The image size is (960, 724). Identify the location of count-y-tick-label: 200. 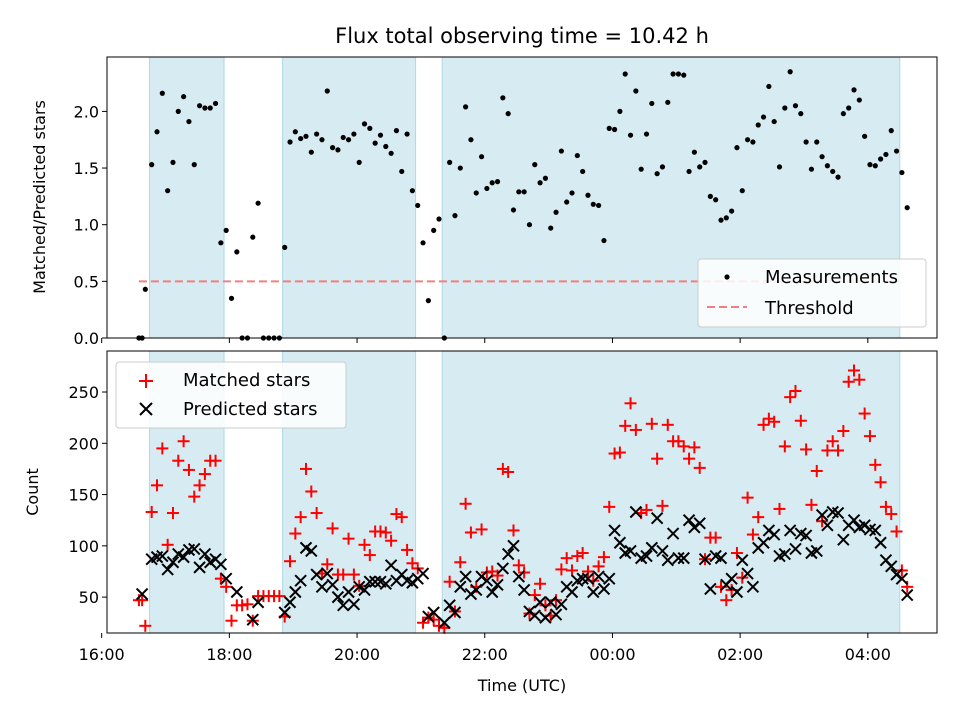
(83, 443).